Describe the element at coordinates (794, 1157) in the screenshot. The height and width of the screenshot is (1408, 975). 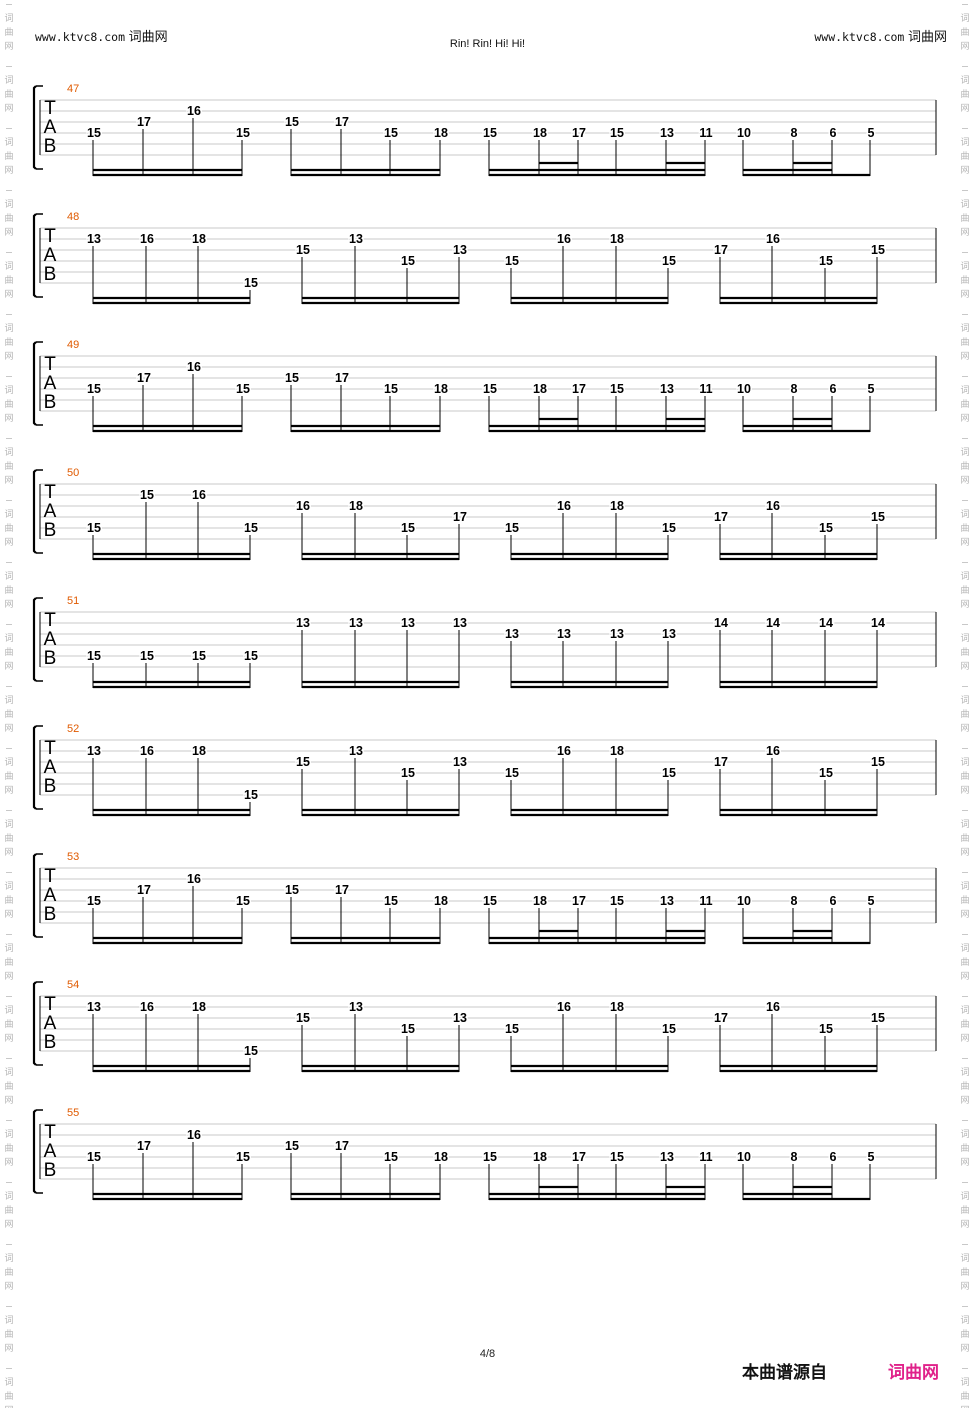
I see `fret-number: 8` at that location.